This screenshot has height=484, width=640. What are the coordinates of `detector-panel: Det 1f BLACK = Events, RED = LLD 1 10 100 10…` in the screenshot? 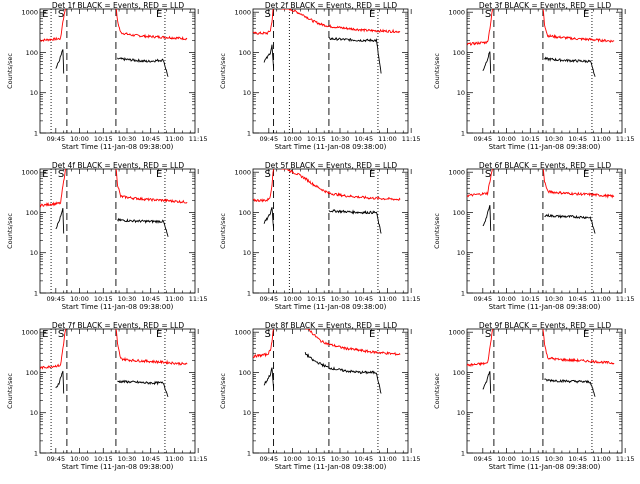 It's located at (107, 76).